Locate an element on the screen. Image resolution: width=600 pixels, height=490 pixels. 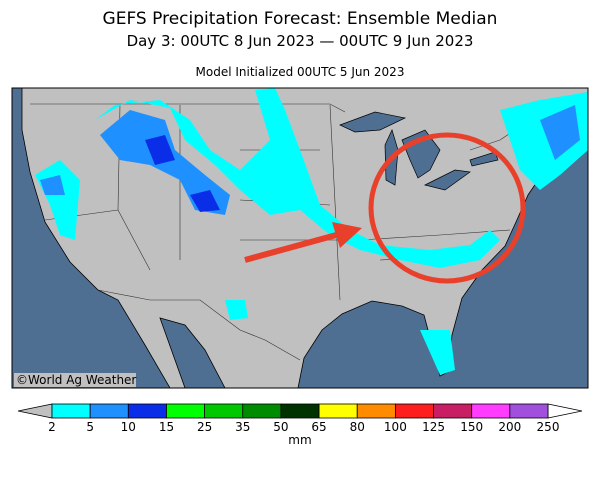
colorbar-below is located at coordinates (35, 411).